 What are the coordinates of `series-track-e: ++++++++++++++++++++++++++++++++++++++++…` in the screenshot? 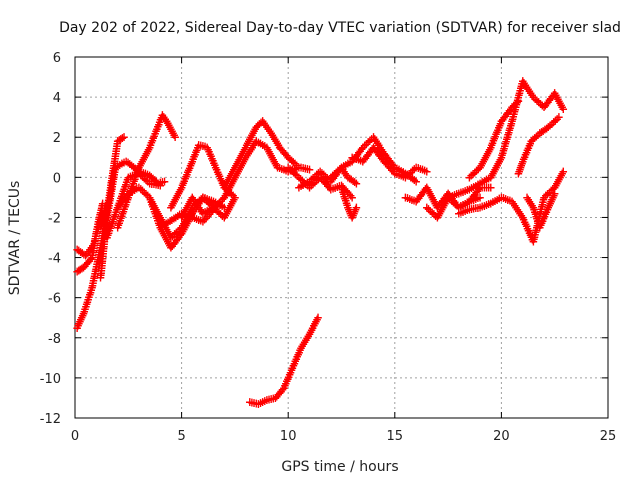 It's located at (133, 205).